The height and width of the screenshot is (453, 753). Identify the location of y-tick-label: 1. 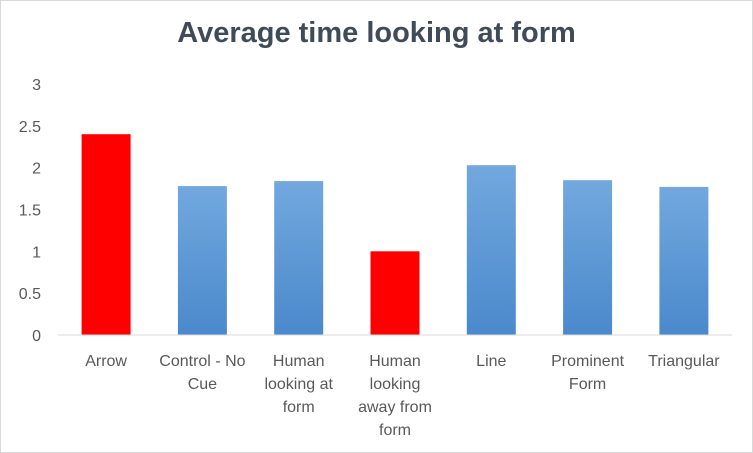
(36, 252).